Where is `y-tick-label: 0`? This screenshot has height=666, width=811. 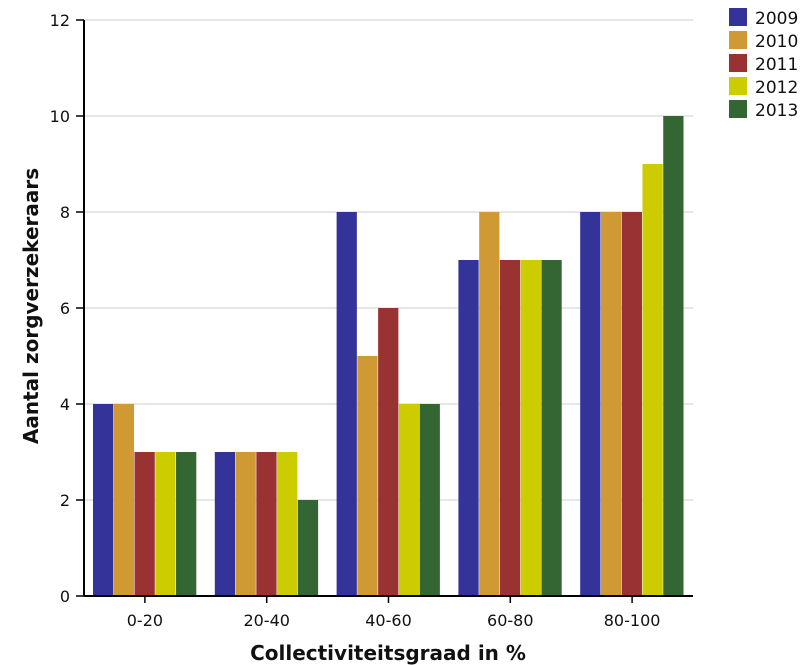 y-tick-label: 0 is located at coordinates (65, 596).